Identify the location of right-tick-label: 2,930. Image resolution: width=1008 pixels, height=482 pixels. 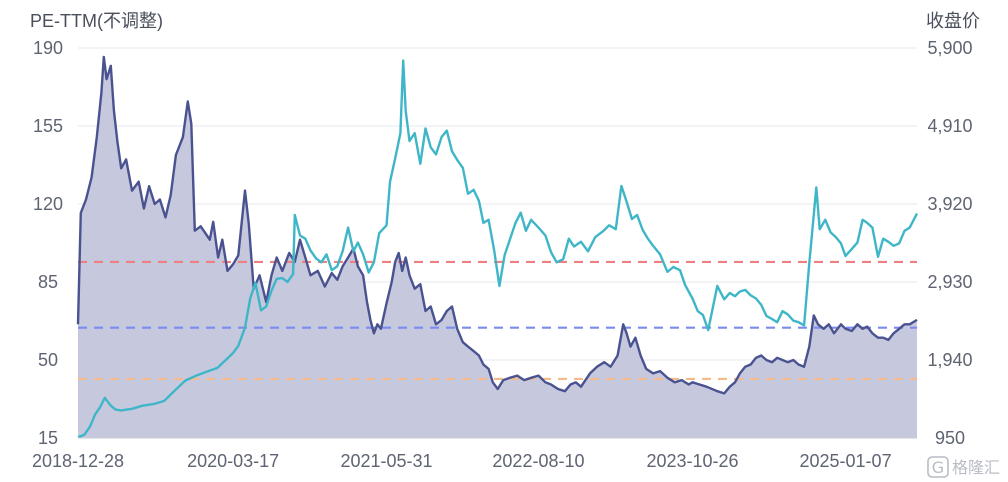
(949, 282).